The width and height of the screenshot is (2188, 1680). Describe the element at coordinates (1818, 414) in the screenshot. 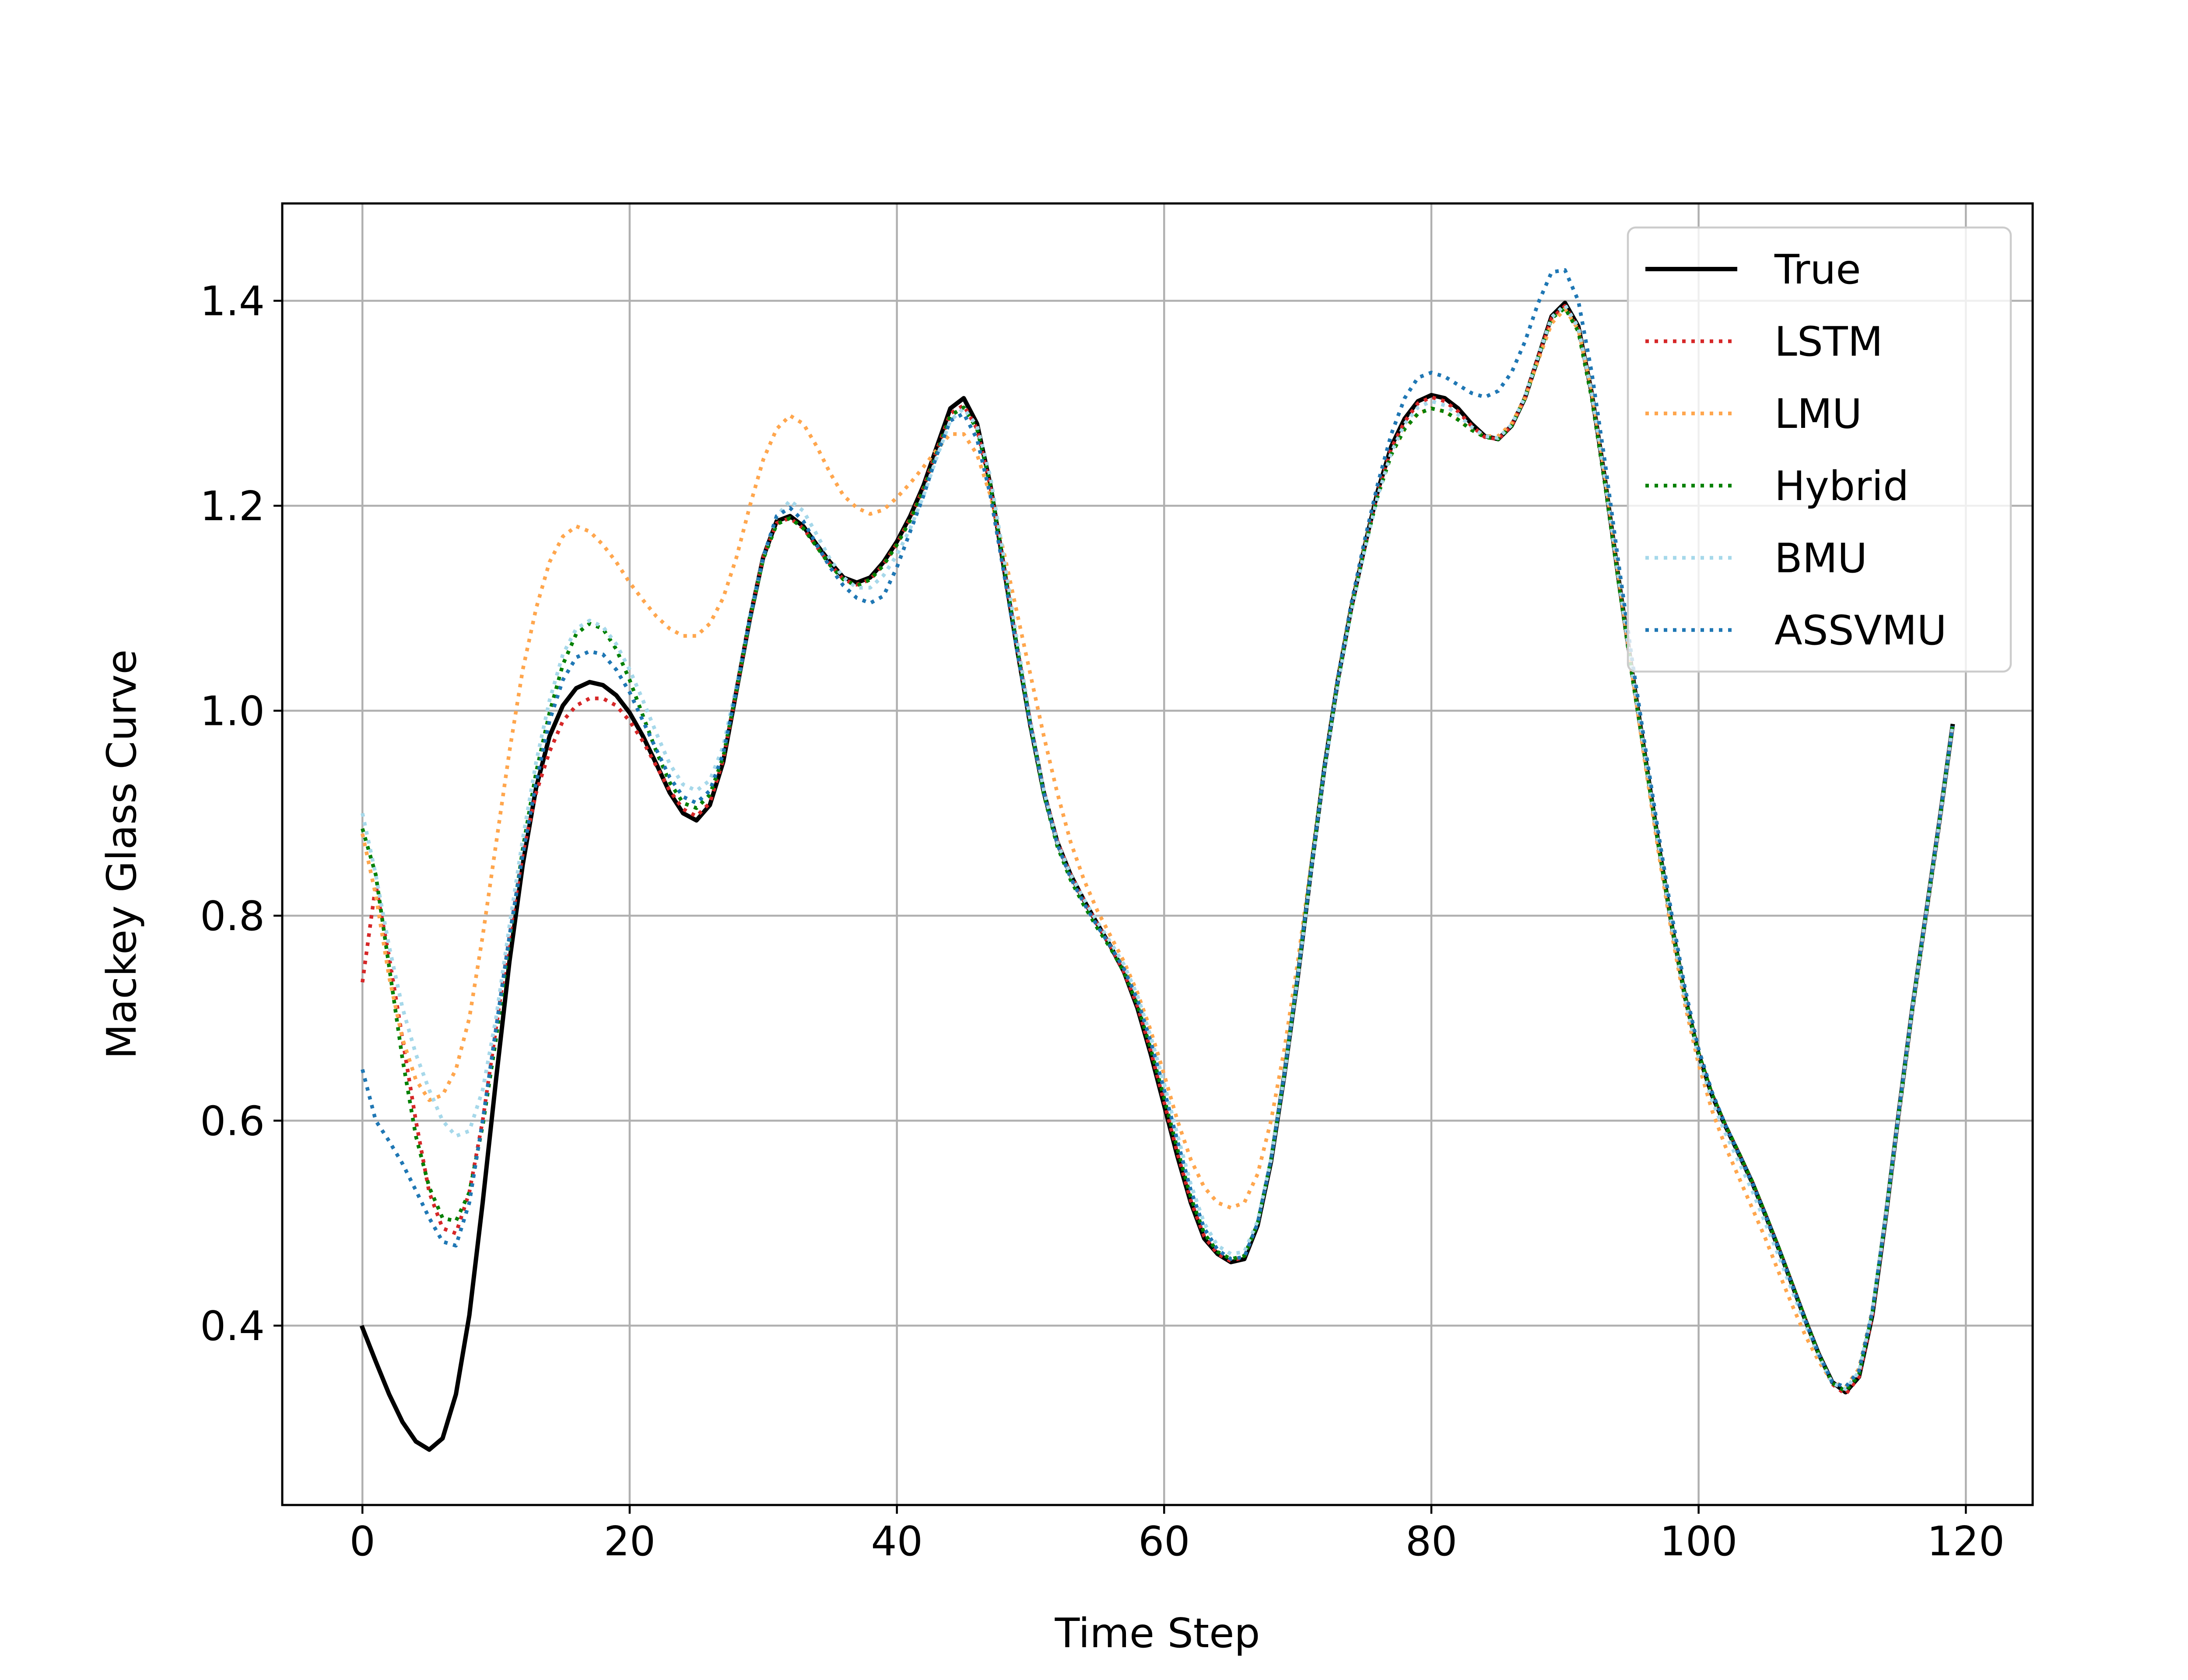

I see `legend-label: LMU` at that location.